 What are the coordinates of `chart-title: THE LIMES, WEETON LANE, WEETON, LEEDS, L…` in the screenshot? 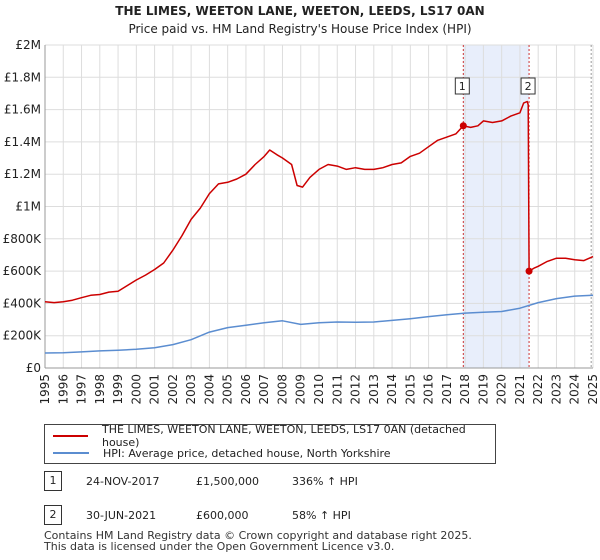 It's located at (299, 11).